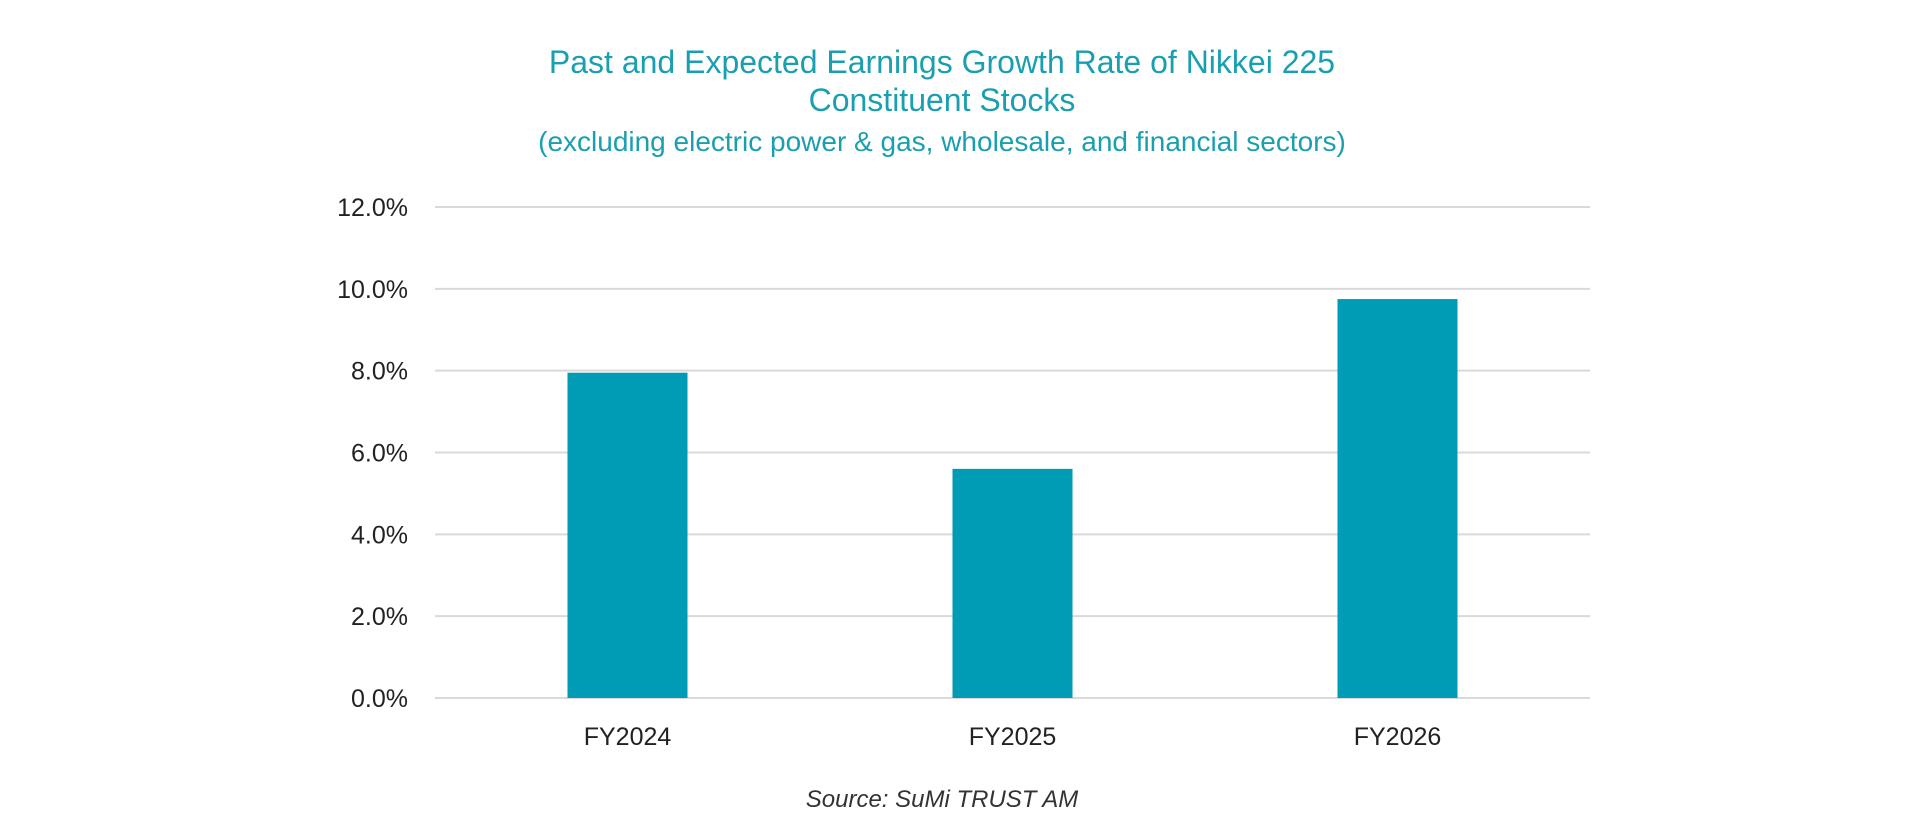  Describe the element at coordinates (379, 454) in the screenshot. I see `y-tick-label: 6.0%` at that location.